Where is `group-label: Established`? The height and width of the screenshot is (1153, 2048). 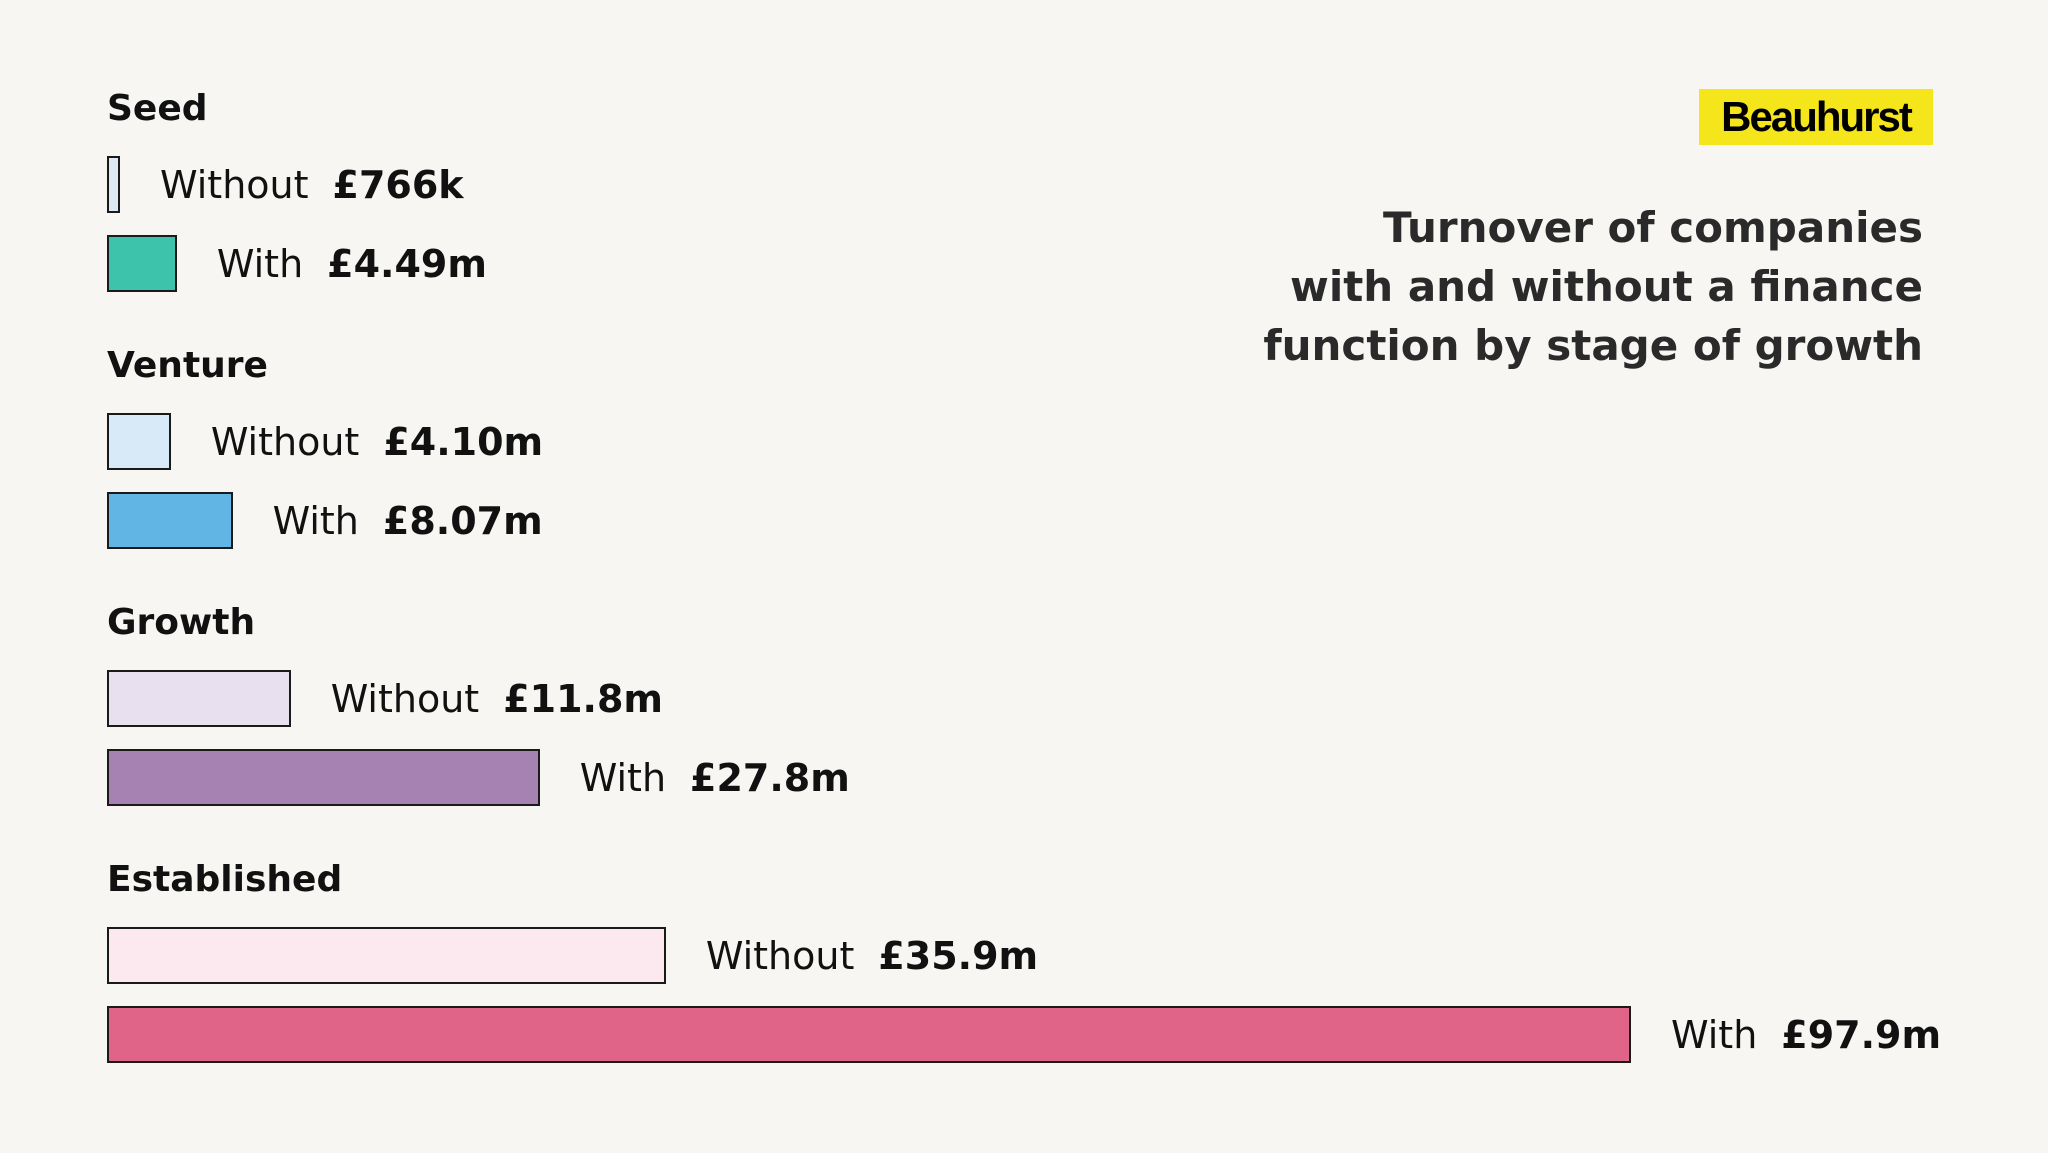
group-label: Established is located at coordinates (225, 879).